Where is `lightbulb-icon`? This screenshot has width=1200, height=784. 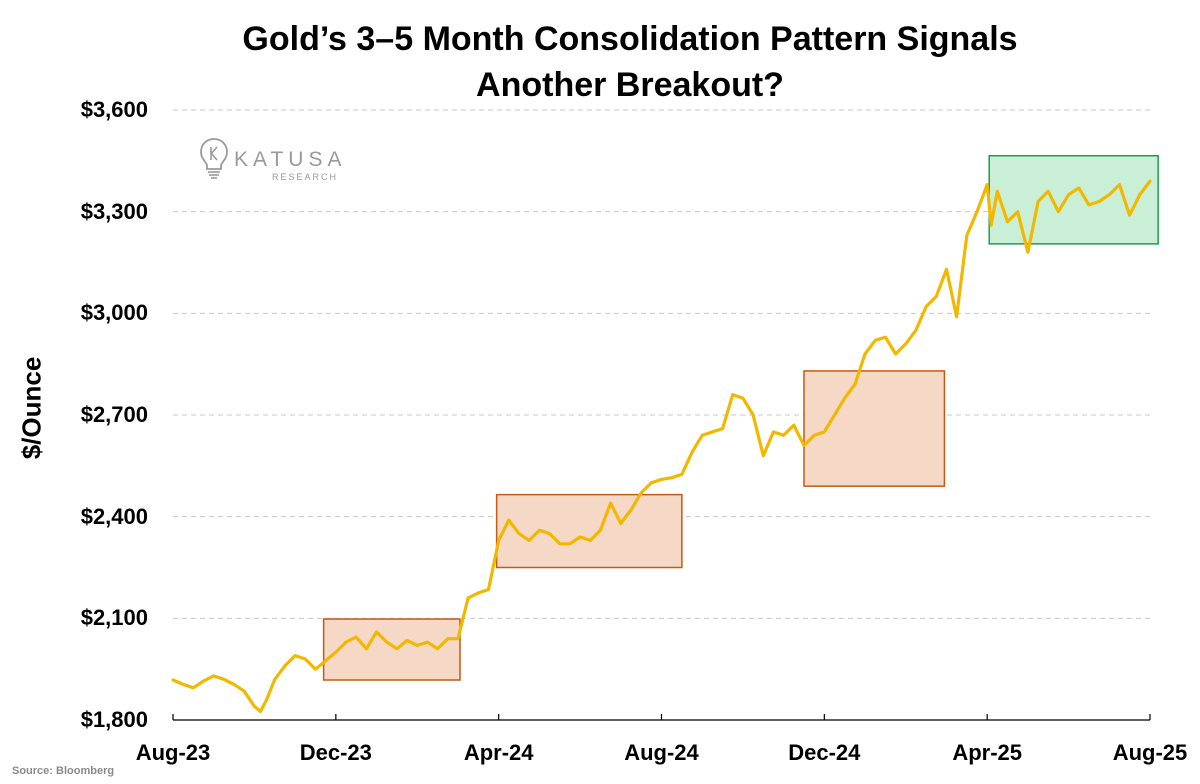
lightbulb-icon is located at coordinates (214, 162).